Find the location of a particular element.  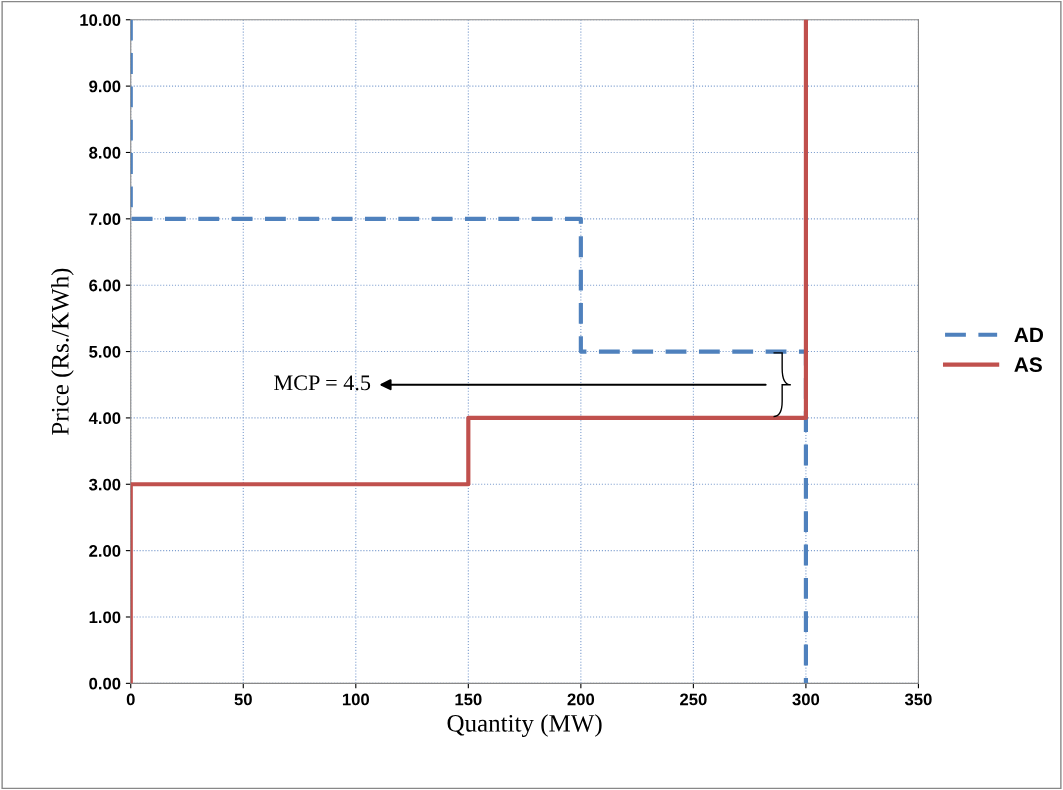

x-tick-label: 50 is located at coordinates (243, 699).